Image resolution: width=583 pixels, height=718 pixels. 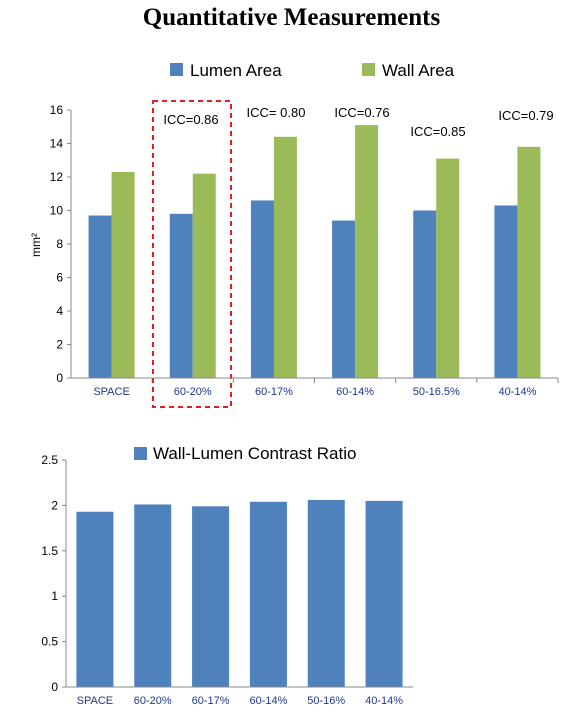 I want to click on y-tick-label: 12, so click(x=57, y=177).